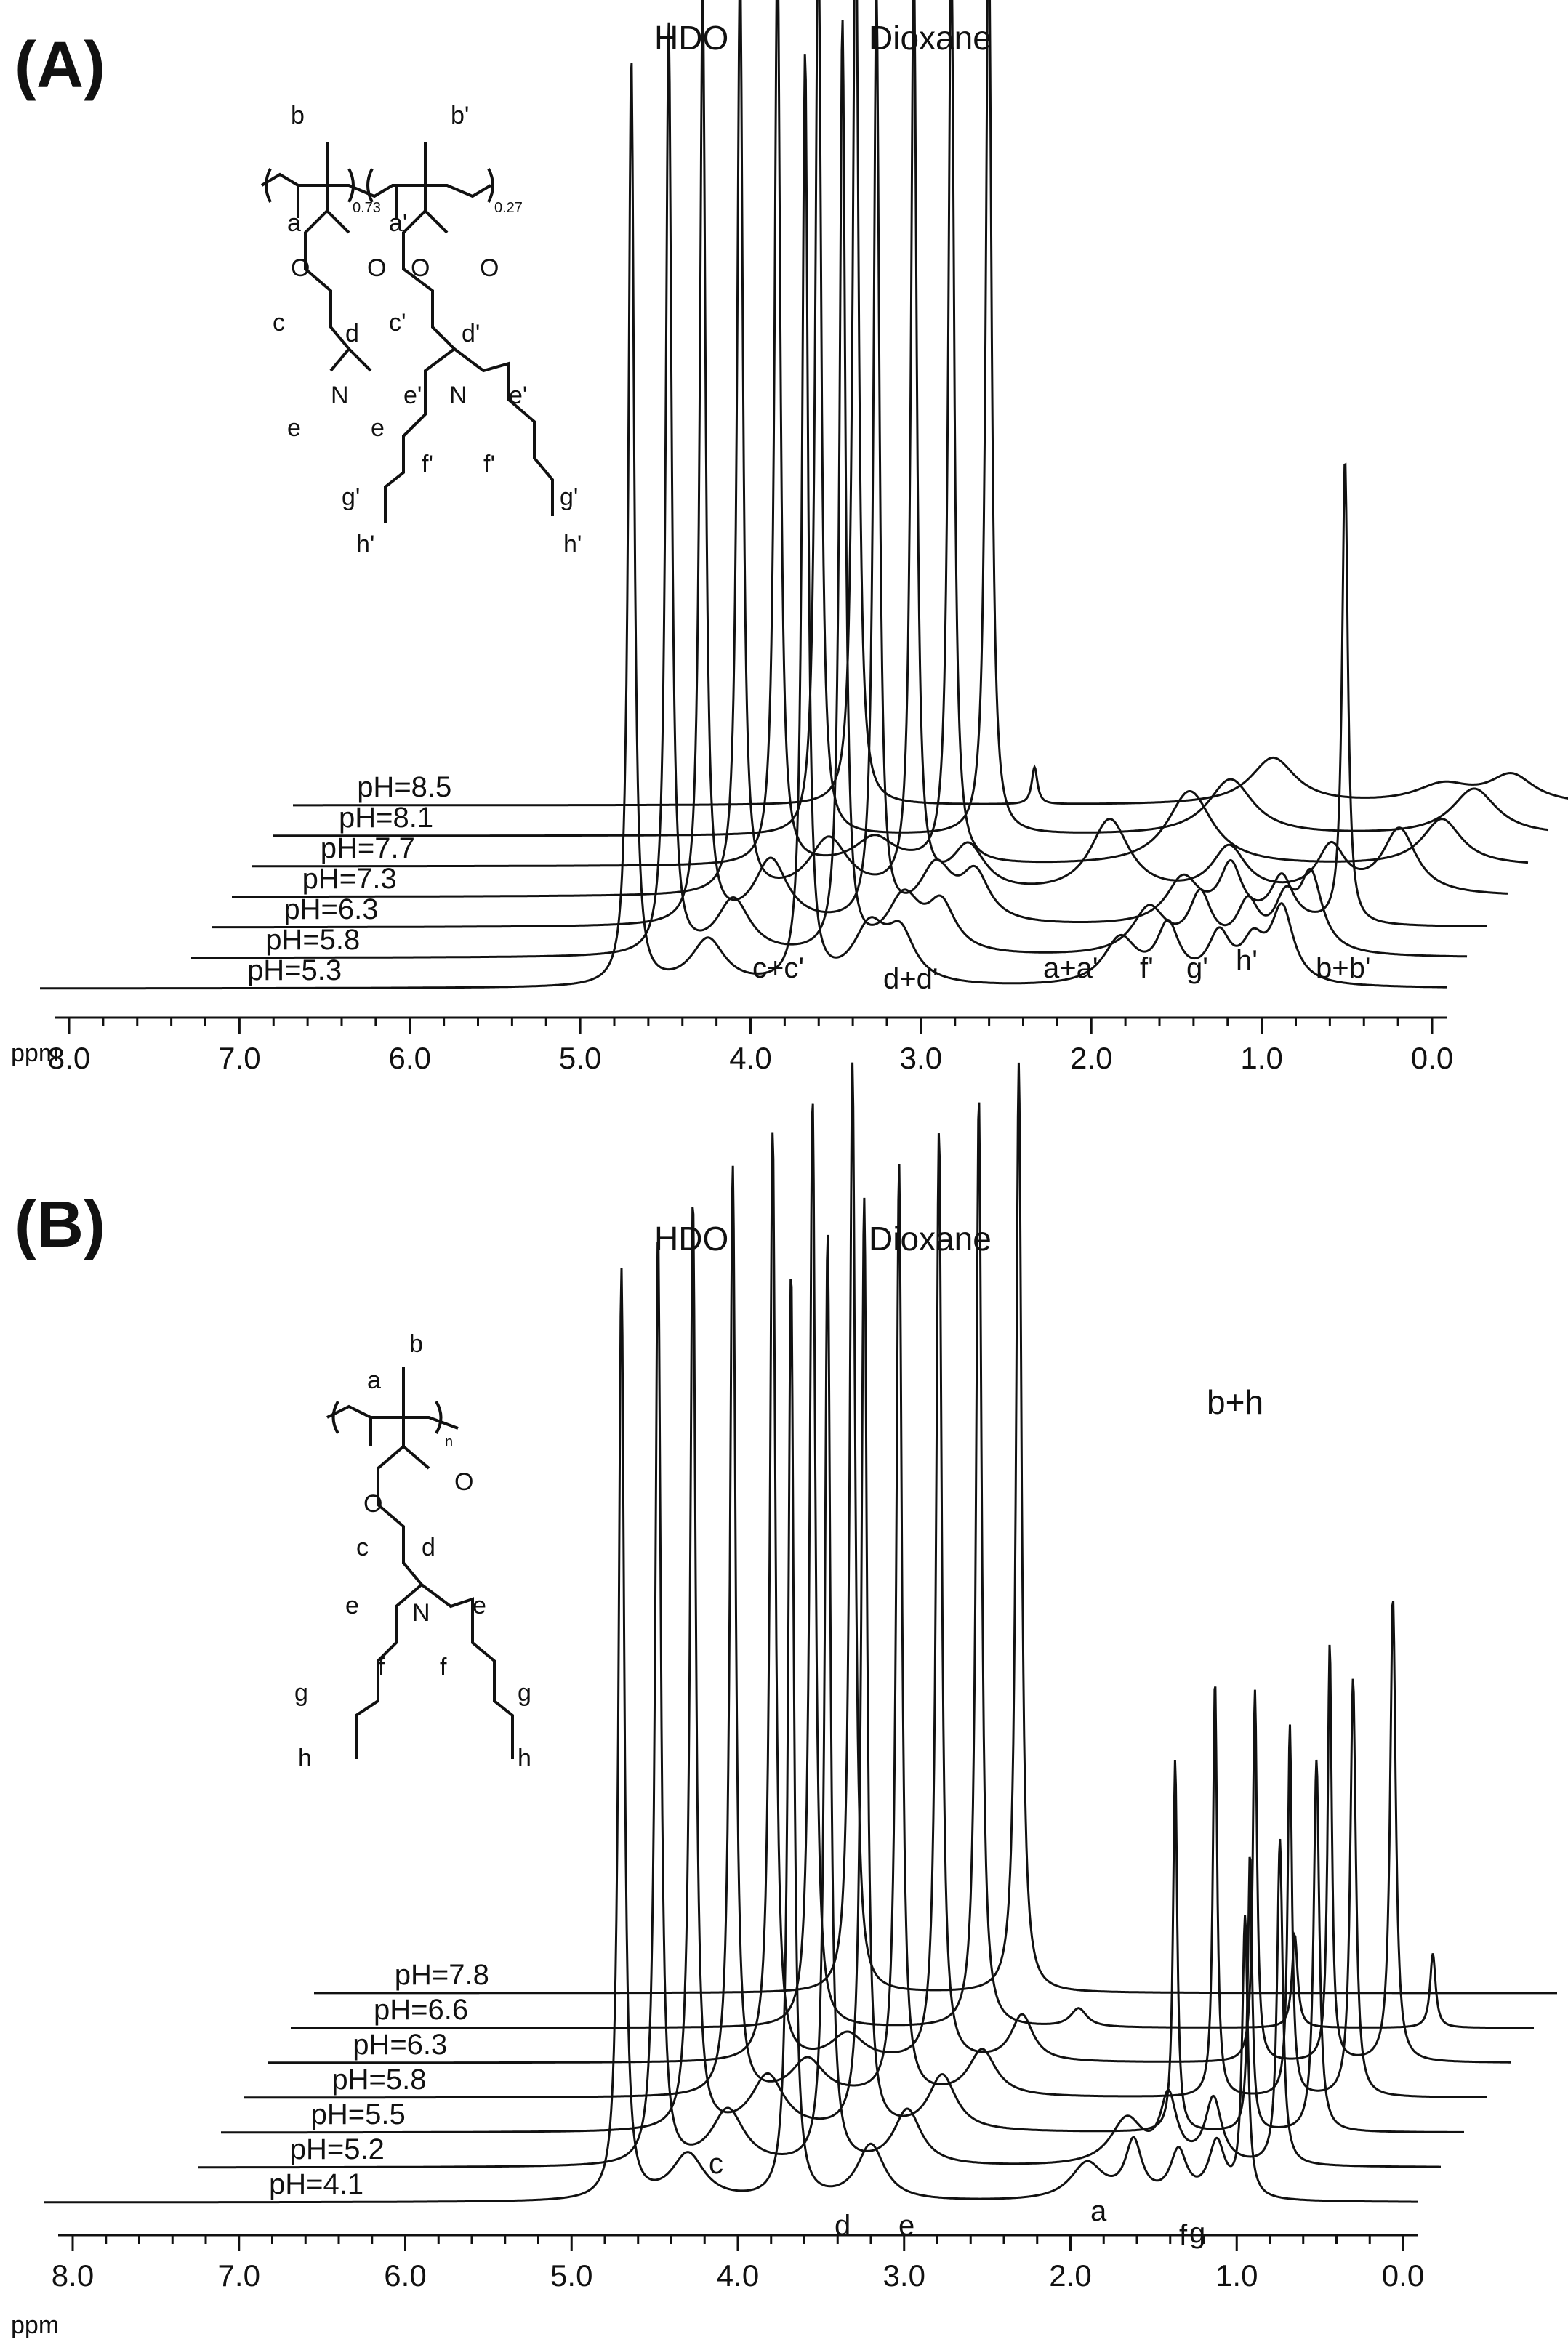 The image size is (1568, 2342). I want to click on struct-a-label-d: d, so click(352, 333).